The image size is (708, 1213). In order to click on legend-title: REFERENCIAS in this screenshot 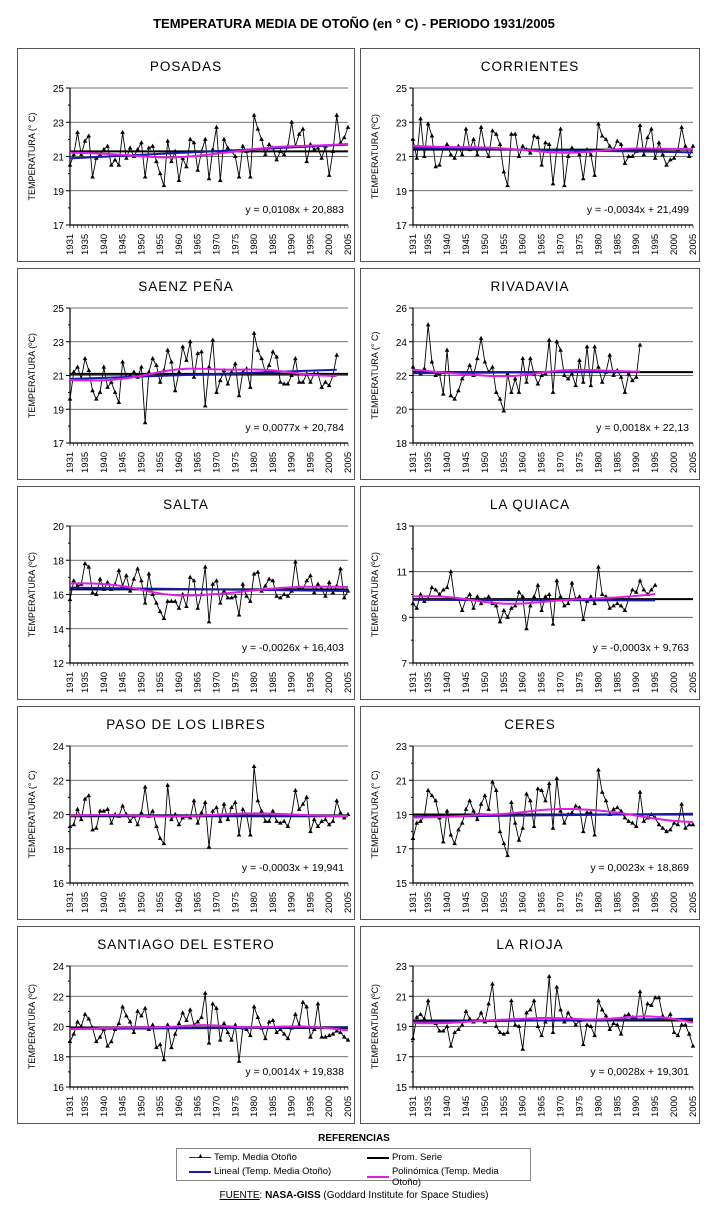, I will do `click(354, 1138)`.